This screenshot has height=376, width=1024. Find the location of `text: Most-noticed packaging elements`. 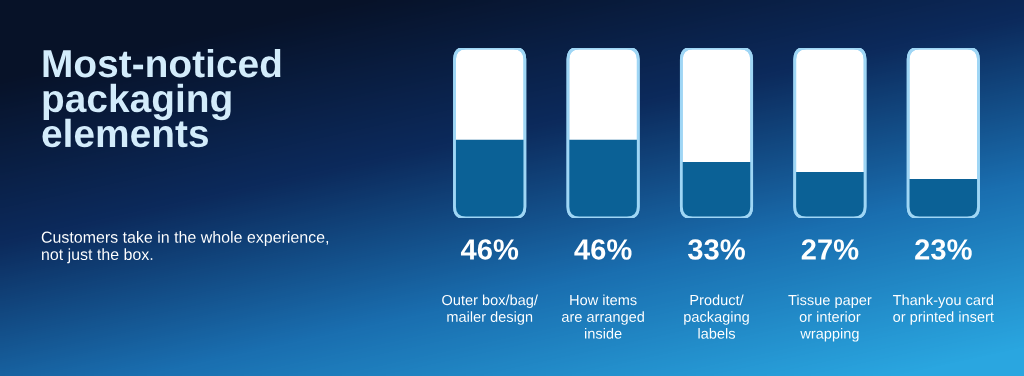

text: Most-noticed packaging elements is located at coordinates (161, 98).